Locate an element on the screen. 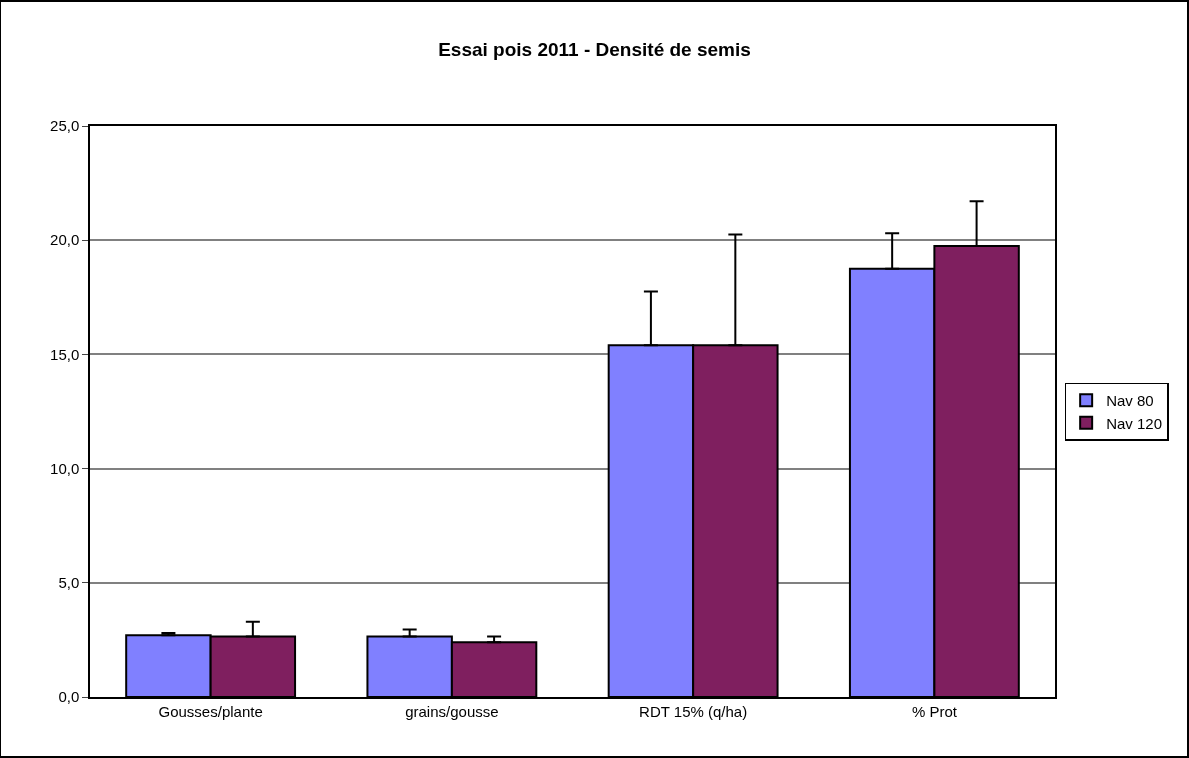 The height and width of the screenshot is (758, 1189). legend-label: Nav 120 is located at coordinates (1134, 423).